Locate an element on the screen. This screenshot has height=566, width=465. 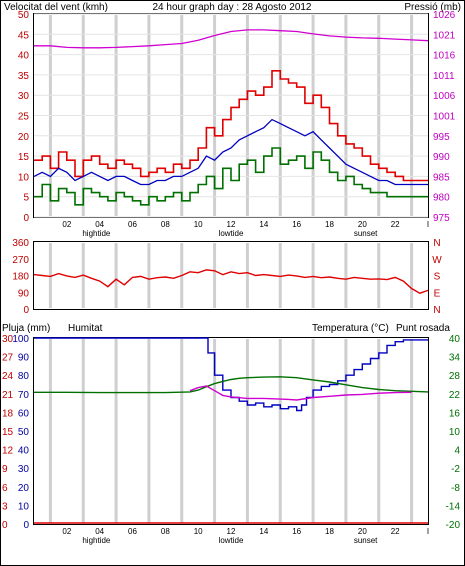
pressure-tick: 995 is located at coordinates (441, 137).